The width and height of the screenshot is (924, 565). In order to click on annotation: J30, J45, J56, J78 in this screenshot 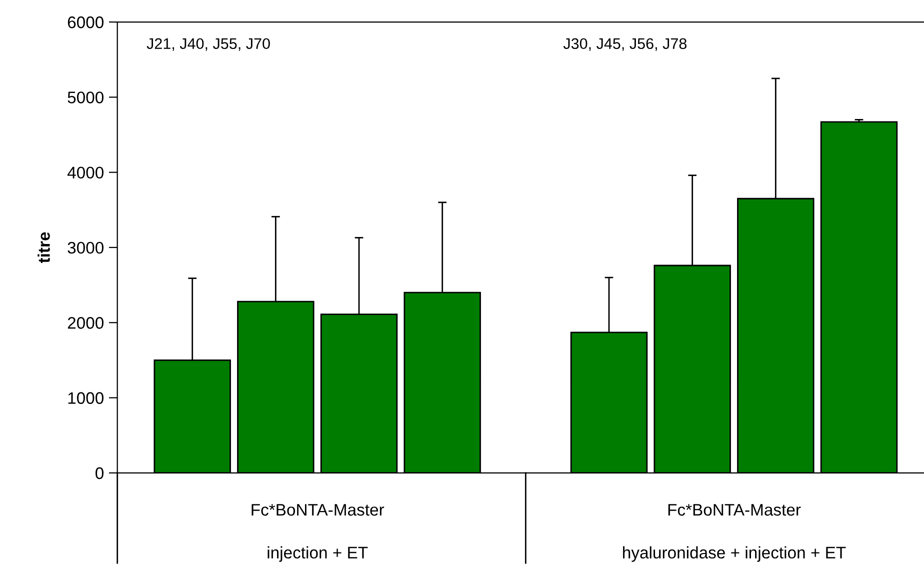, I will do `click(625, 44)`.